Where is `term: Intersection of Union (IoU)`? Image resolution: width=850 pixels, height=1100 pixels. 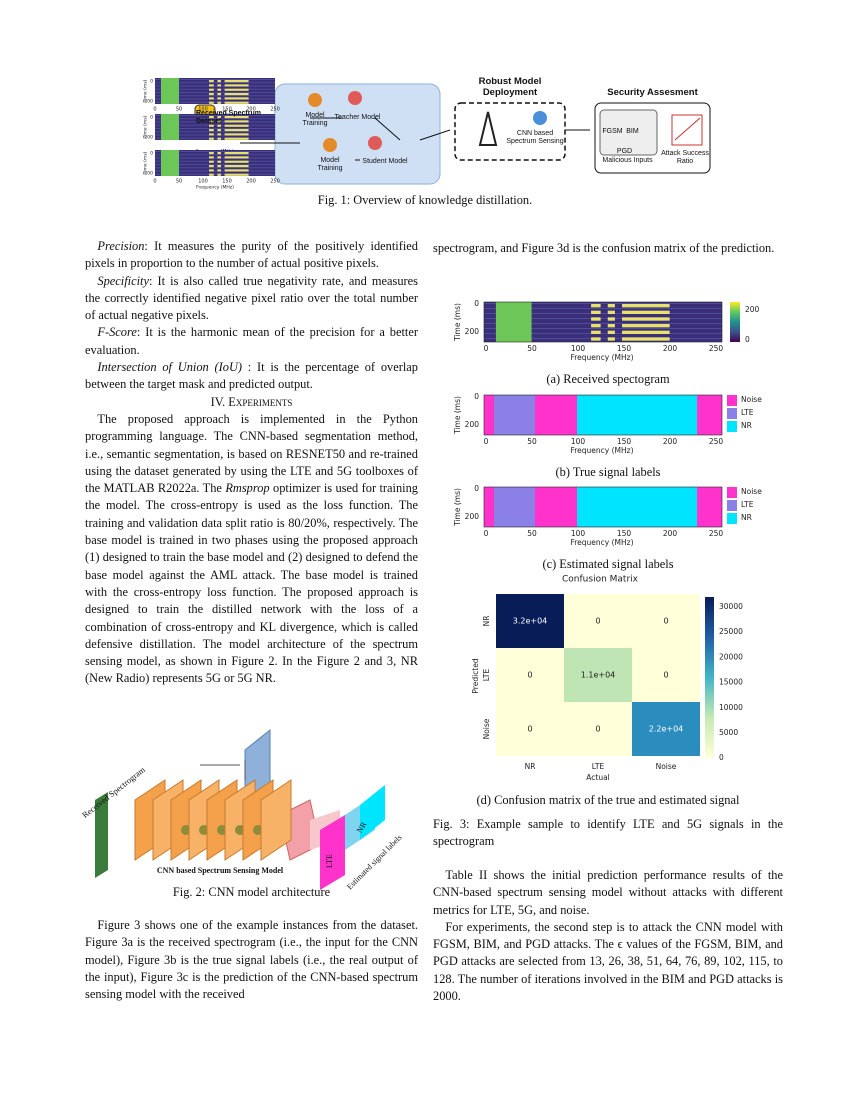
term: Intersection of Union (IoU) is located at coordinates (170, 367).